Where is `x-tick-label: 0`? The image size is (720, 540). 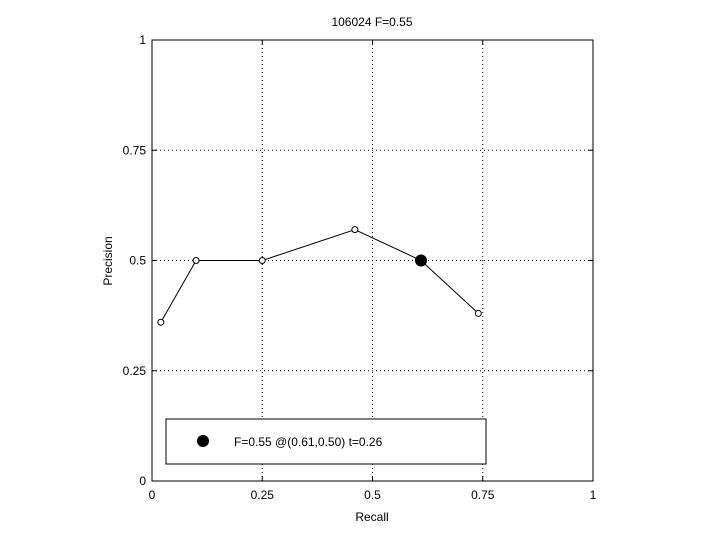
x-tick-label: 0 is located at coordinates (152, 495).